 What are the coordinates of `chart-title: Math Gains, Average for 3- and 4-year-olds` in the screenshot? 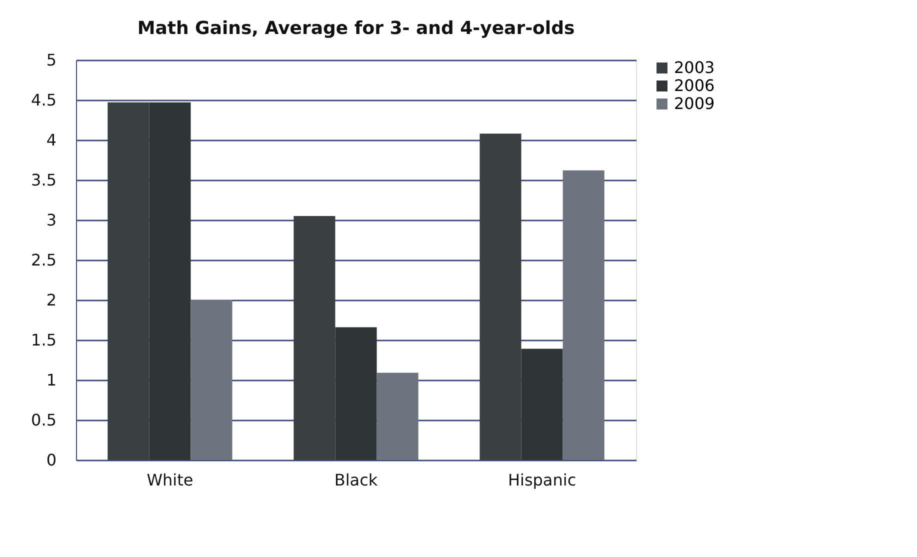 It's located at (356, 28).